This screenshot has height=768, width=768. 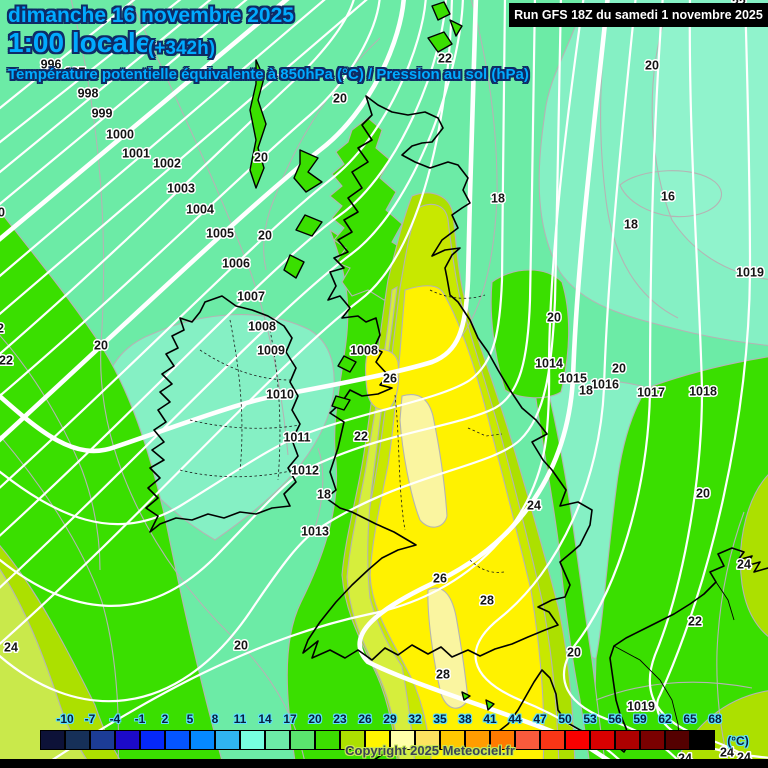 I want to click on legend-tick: 32, so click(x=415, y=719).